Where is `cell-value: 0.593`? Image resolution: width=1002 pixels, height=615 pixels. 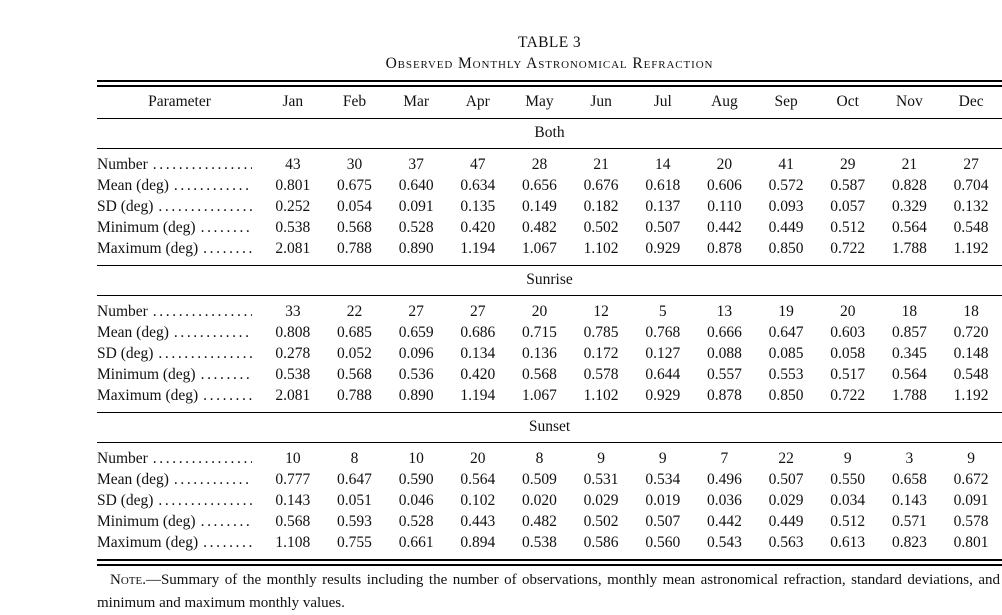
cell-value: 0.593 is located at coordinates (354, 521).